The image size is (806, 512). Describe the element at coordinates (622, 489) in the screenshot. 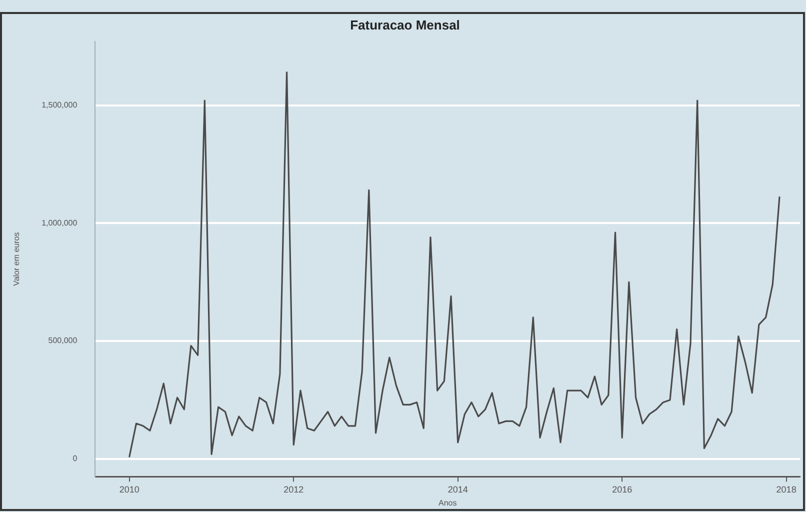

I see `x-tick-label: 2016` at that location.